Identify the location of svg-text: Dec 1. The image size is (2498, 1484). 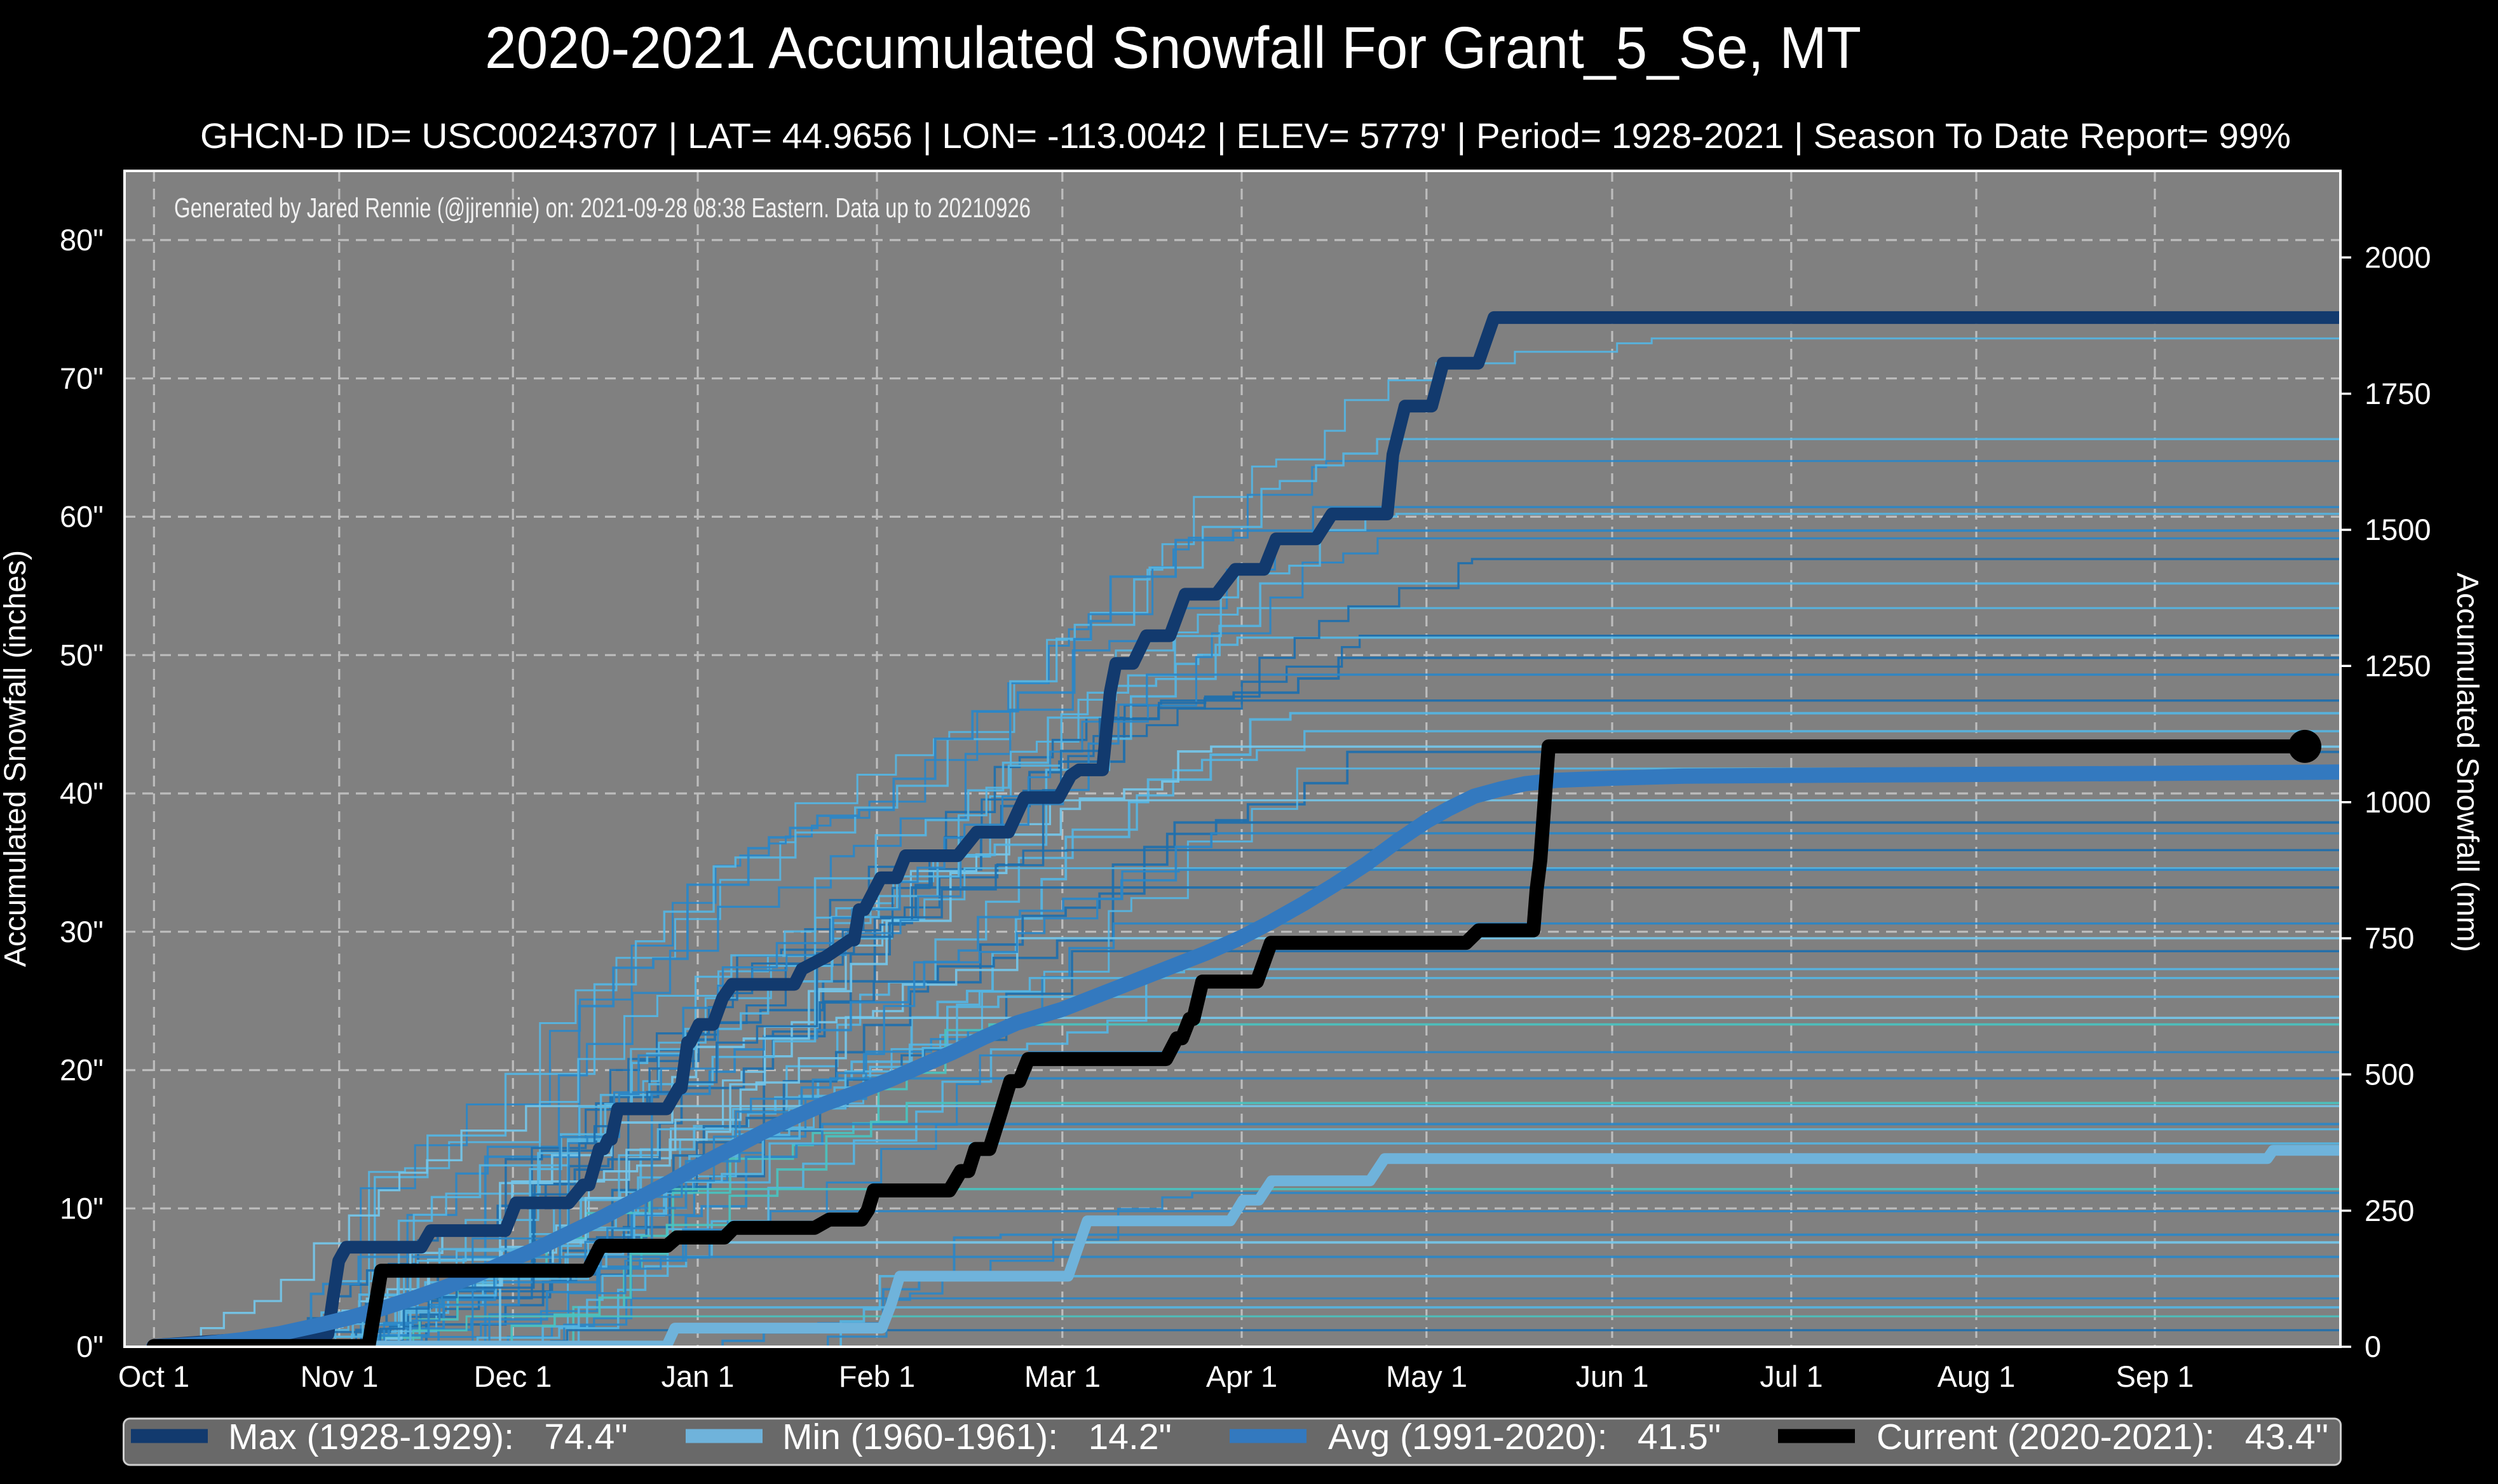
(513, 1376).